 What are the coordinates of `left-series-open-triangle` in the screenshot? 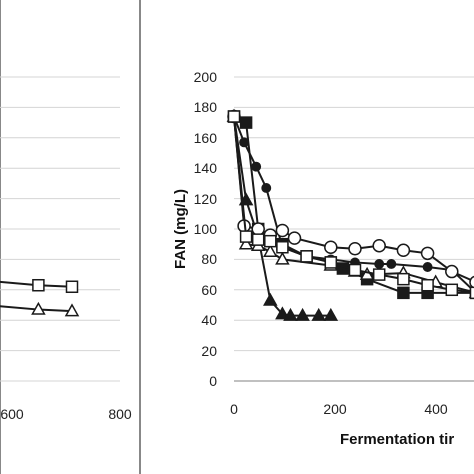 It's located at (40, 309).